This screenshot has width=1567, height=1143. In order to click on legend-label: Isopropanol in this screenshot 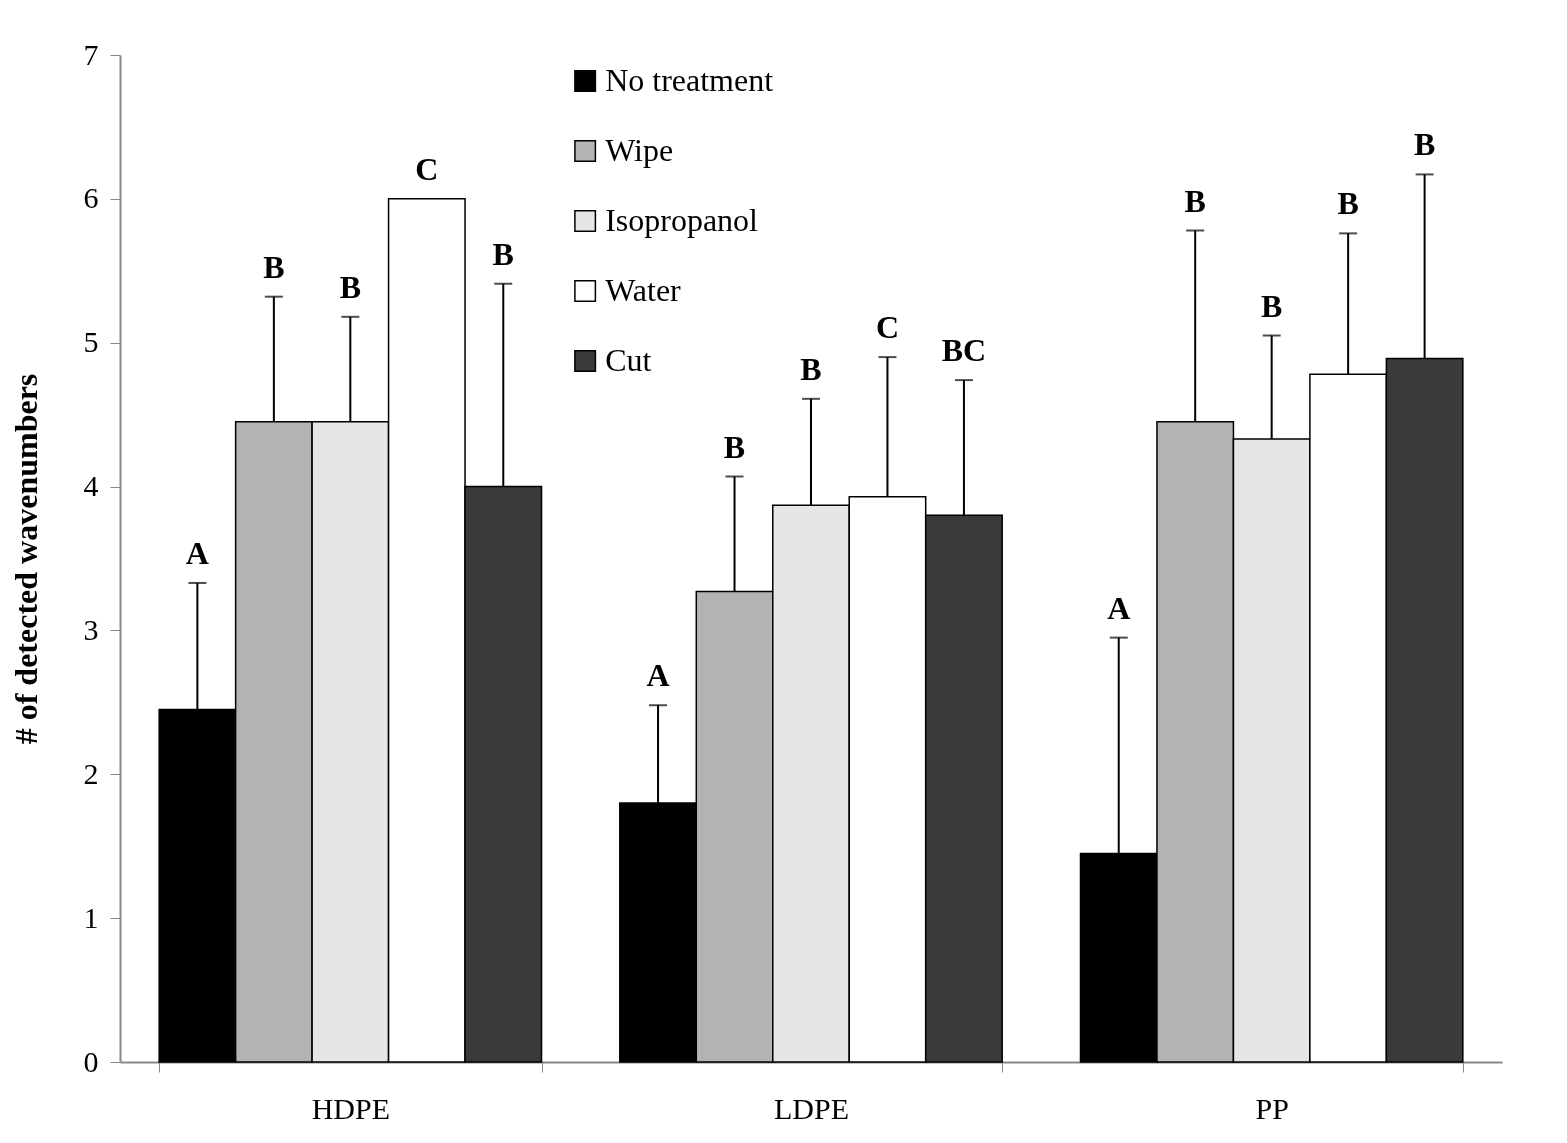, I will do `click(682, 220)`.